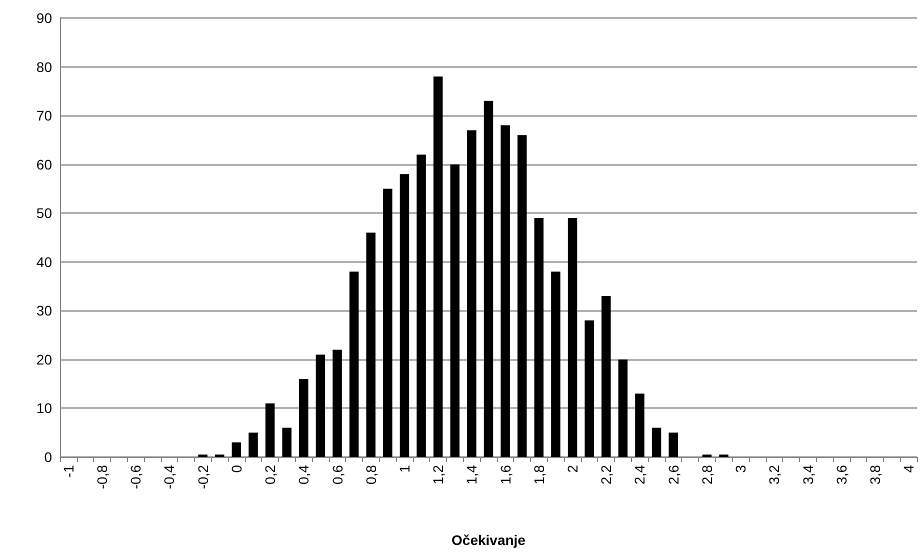  What do you see at coordinates (236, 468) in the screenshot?
I see `x-tick-label: 0` at bounding box center [236, 468].